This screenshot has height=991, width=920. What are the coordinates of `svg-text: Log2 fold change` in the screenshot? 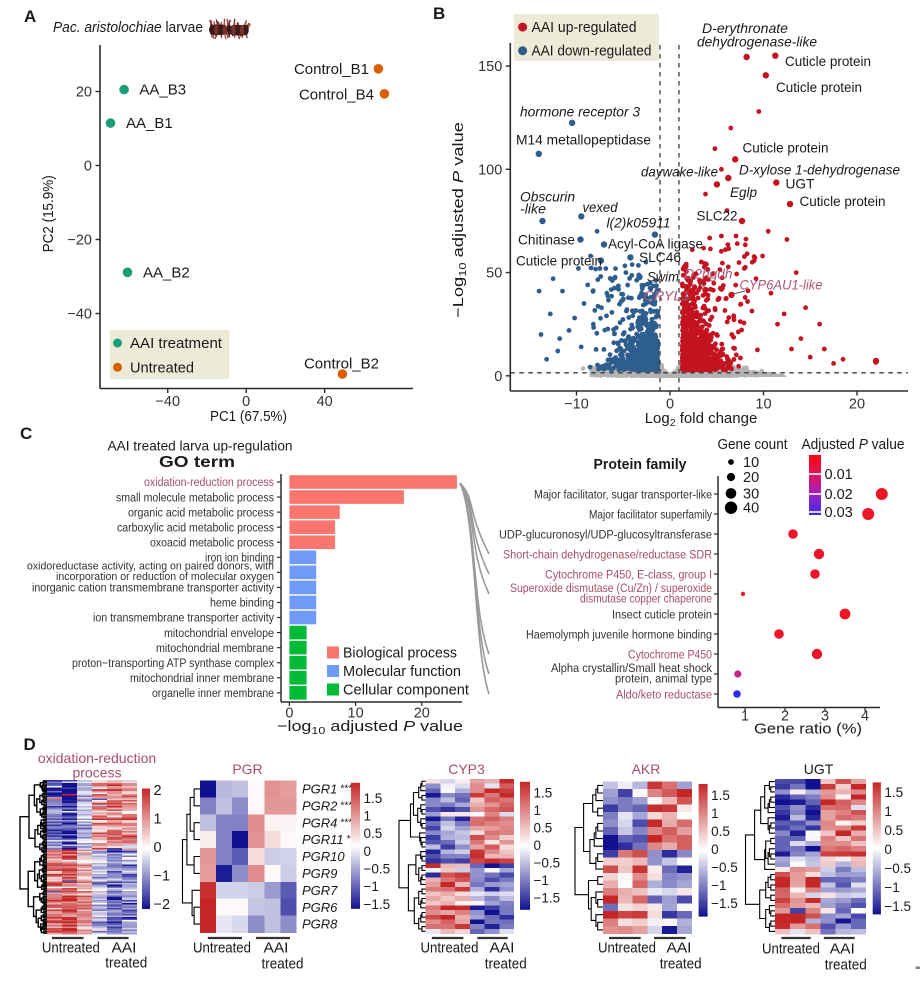 It's located at (701, 419).